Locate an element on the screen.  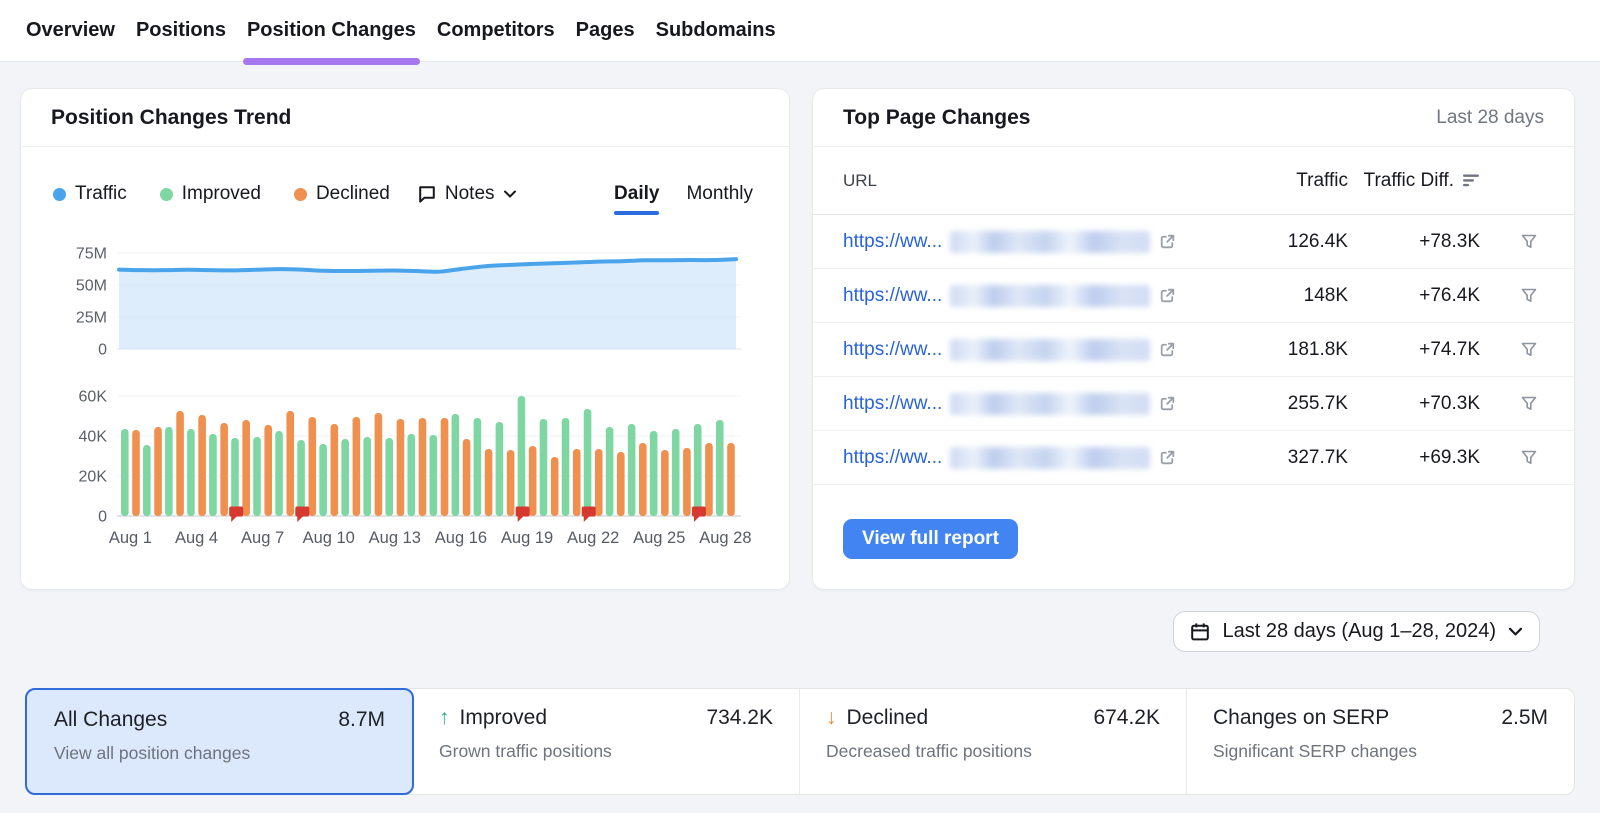
summary-card-subtitle: Significant SERP changes is located at coordinates (1315, 751).